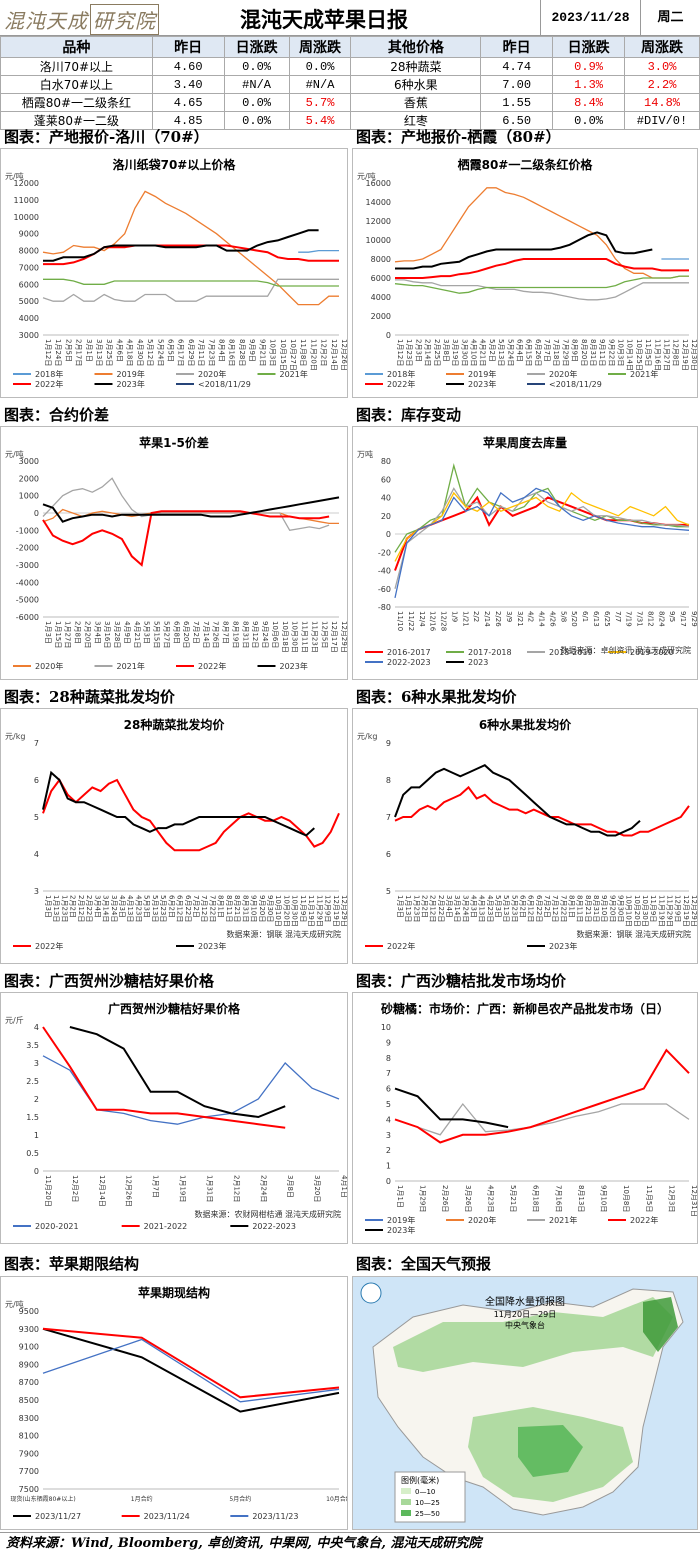  Describe the element at coordinates (313, 355) in the screenshot. I see `x-tick-label: 11月20日` at that location.